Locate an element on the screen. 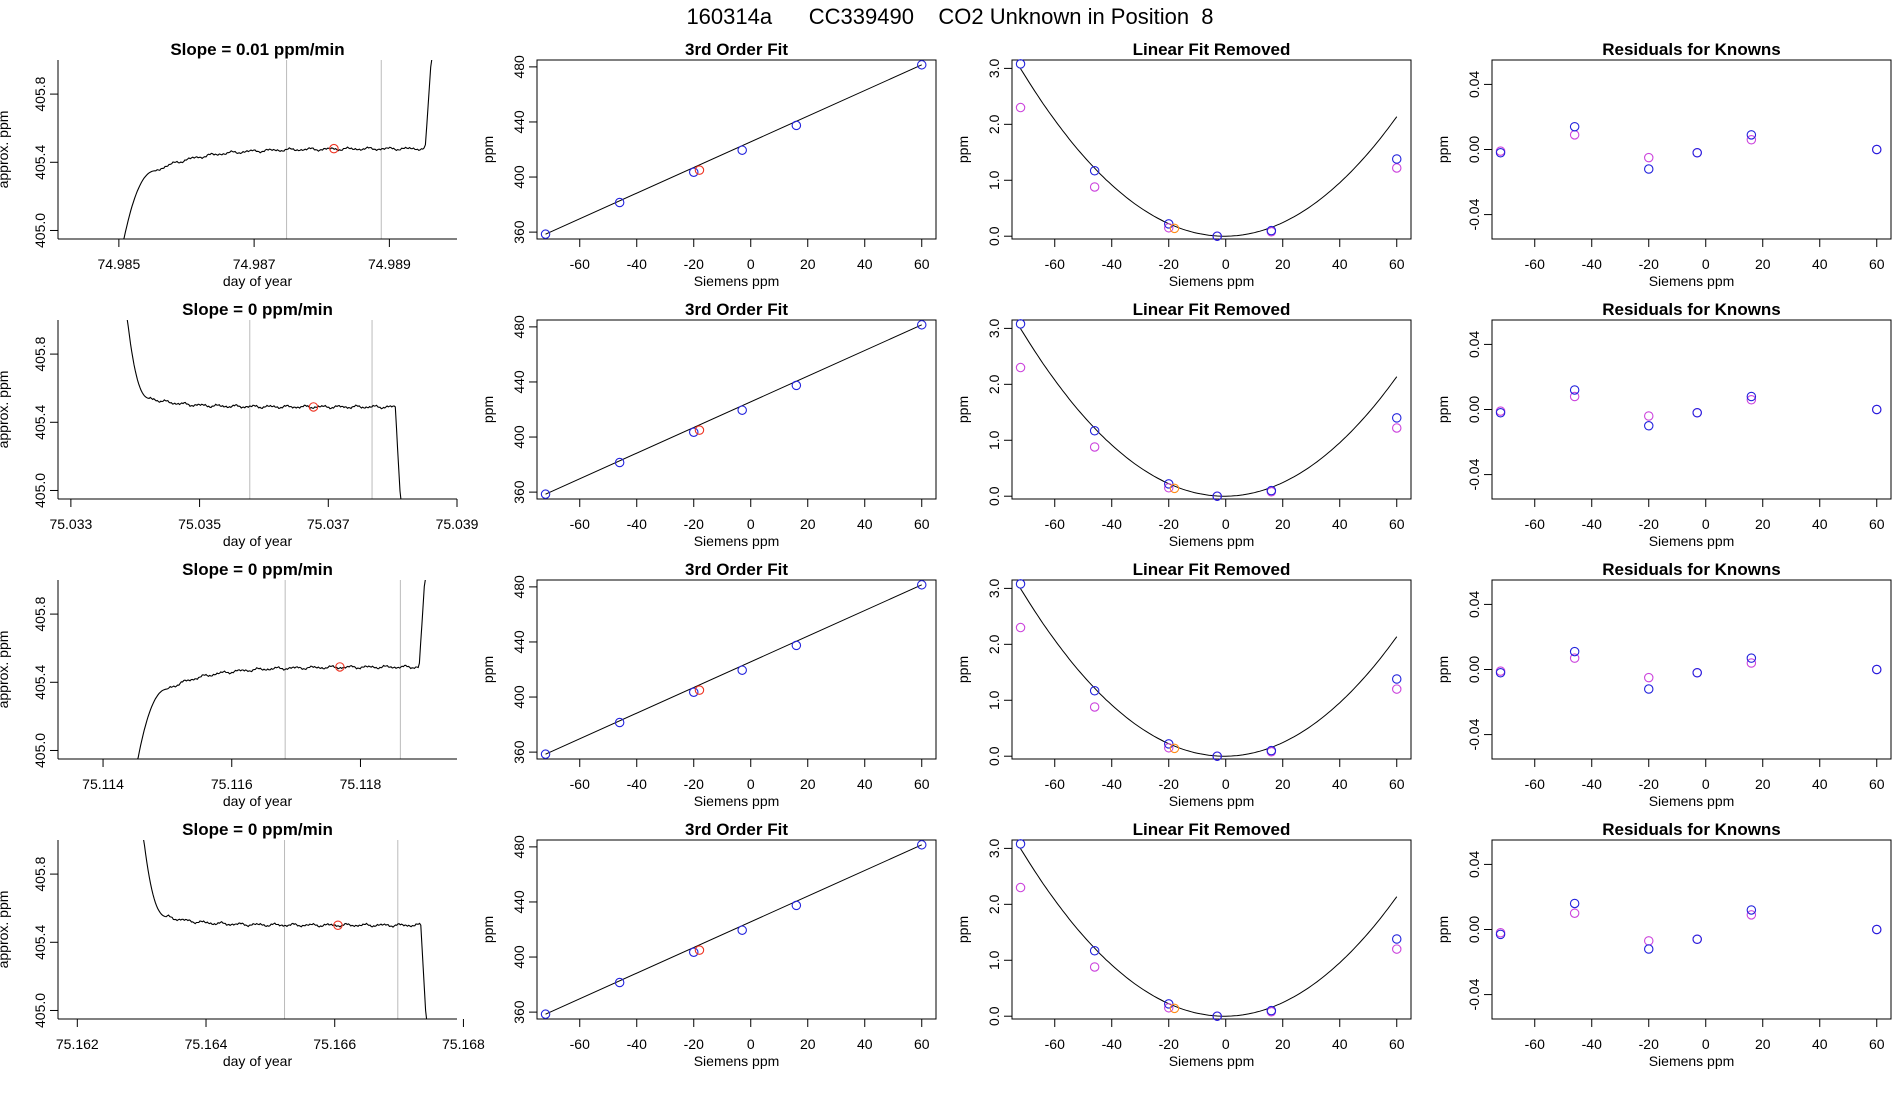  timeseries-row-4-x-axis: 75.162 75.164 75.166 75.168 day of year is located at coordinates (270, 1044).